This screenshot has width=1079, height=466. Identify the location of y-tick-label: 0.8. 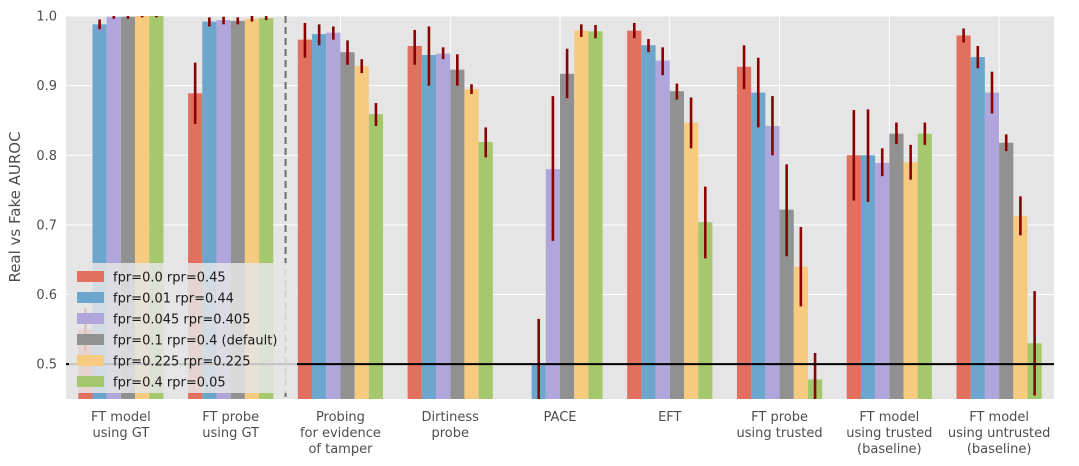
(46, 156).